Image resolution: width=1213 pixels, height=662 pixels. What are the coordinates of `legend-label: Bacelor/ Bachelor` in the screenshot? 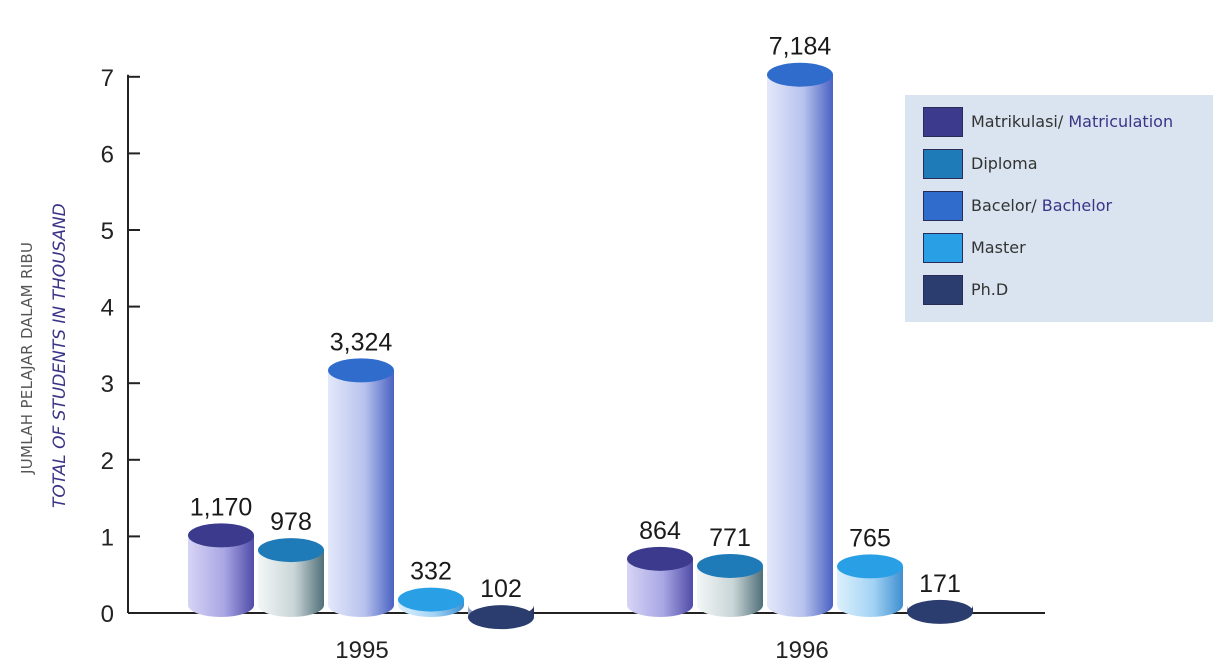 It's located at (1041, 205).